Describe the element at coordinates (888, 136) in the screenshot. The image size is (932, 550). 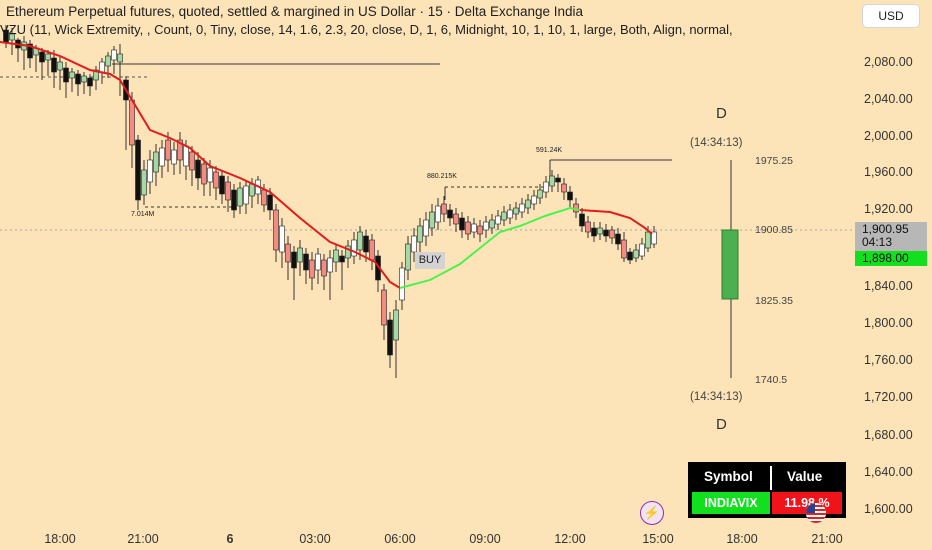
I see `price-tick: 2,000.00` at that location.